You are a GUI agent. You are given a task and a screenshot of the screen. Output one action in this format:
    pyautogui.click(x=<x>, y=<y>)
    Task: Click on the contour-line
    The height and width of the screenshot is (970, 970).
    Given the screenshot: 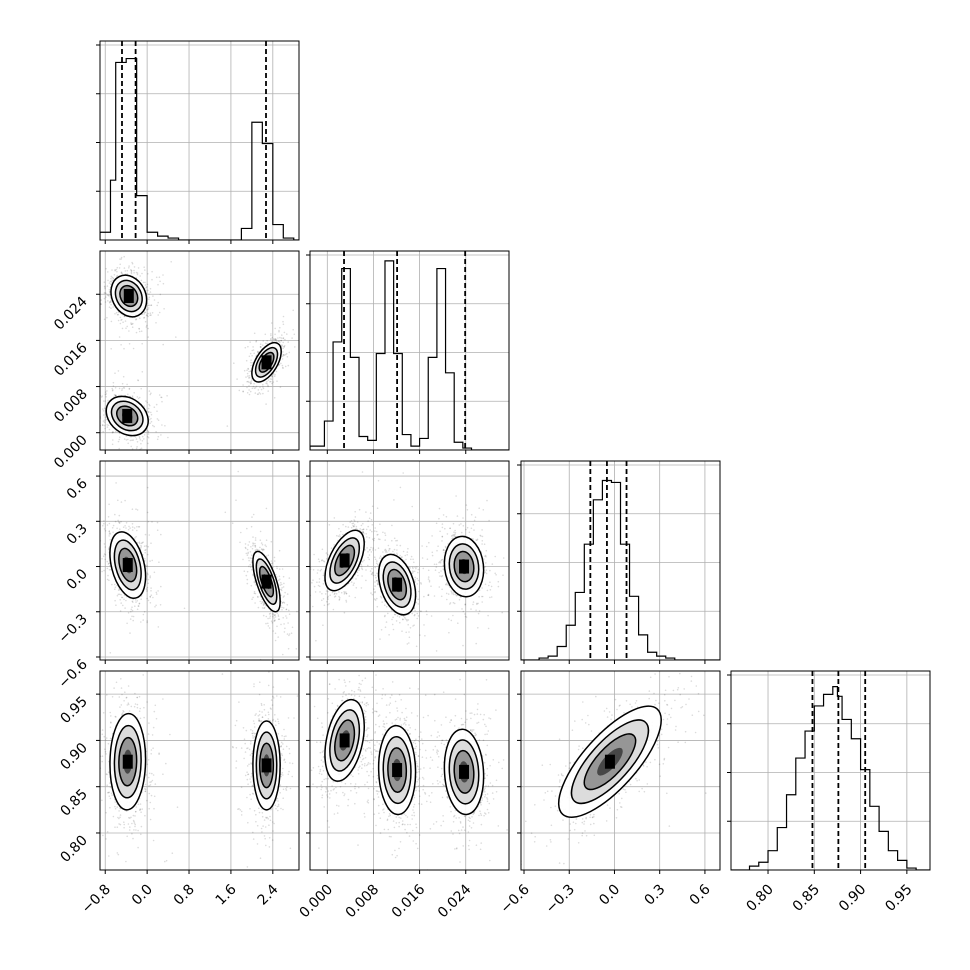 What is the action you would take?
    pyautogui.click(x=266, y=362)
    